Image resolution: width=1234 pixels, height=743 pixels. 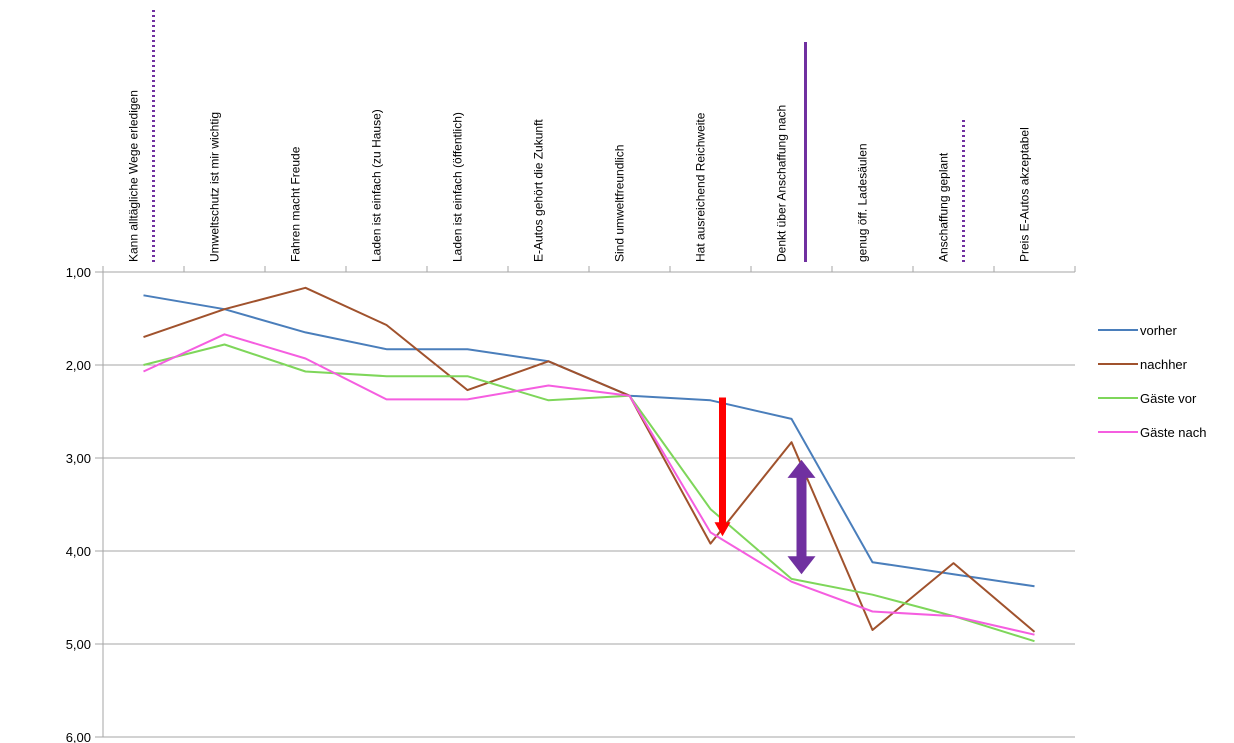 I want to click on y-axis-ticks: 1,00 2,00 3,00 4,00 5,00 6,00, so click(x=78, y=504).